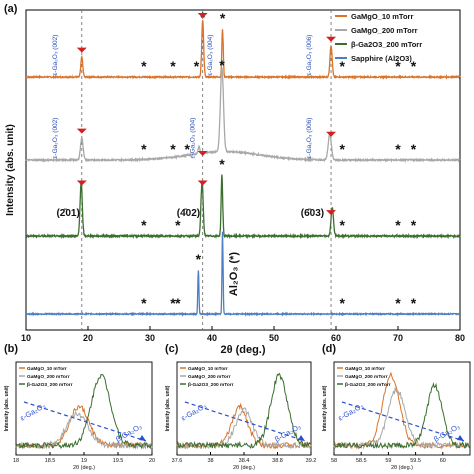 The image size is (474, 474). Describe the element at coordinates (26, 338) in the screenshot. I see `x-tick-label: 10` at that location.